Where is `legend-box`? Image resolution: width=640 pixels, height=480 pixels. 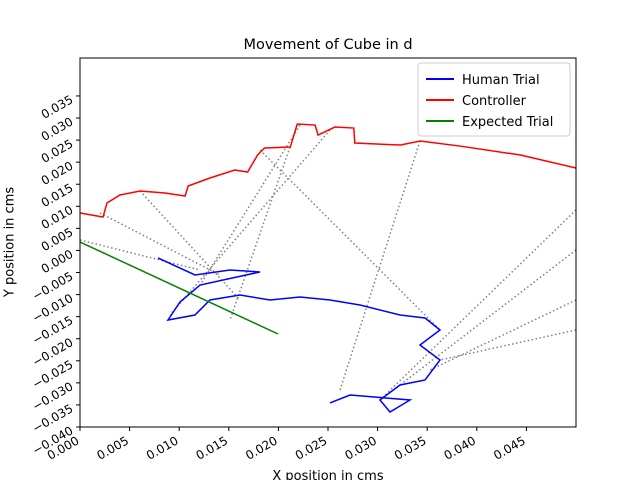
legend-box is located at coordinates (494, 99).